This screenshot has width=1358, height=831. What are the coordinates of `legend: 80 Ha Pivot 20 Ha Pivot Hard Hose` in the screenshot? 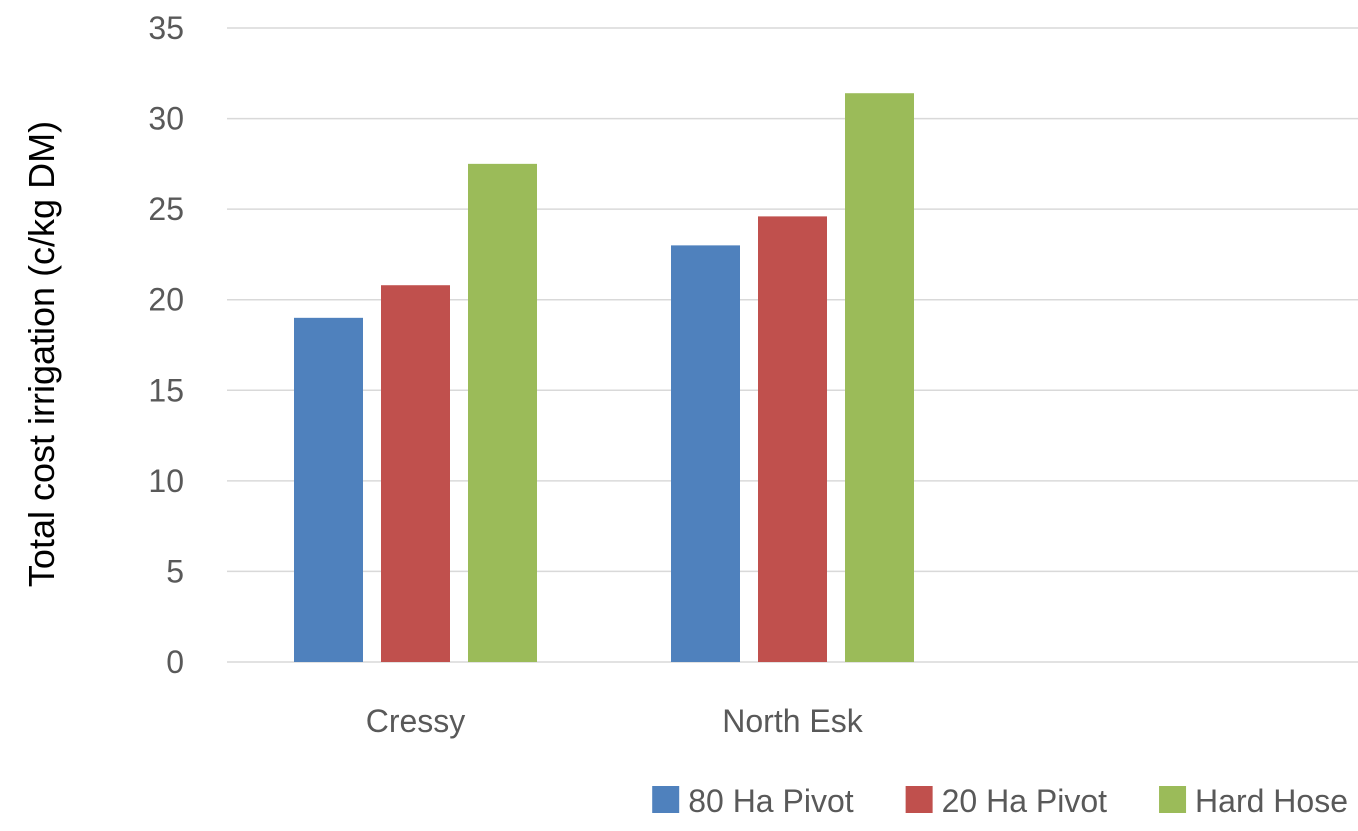 It's located at (1000, 801).